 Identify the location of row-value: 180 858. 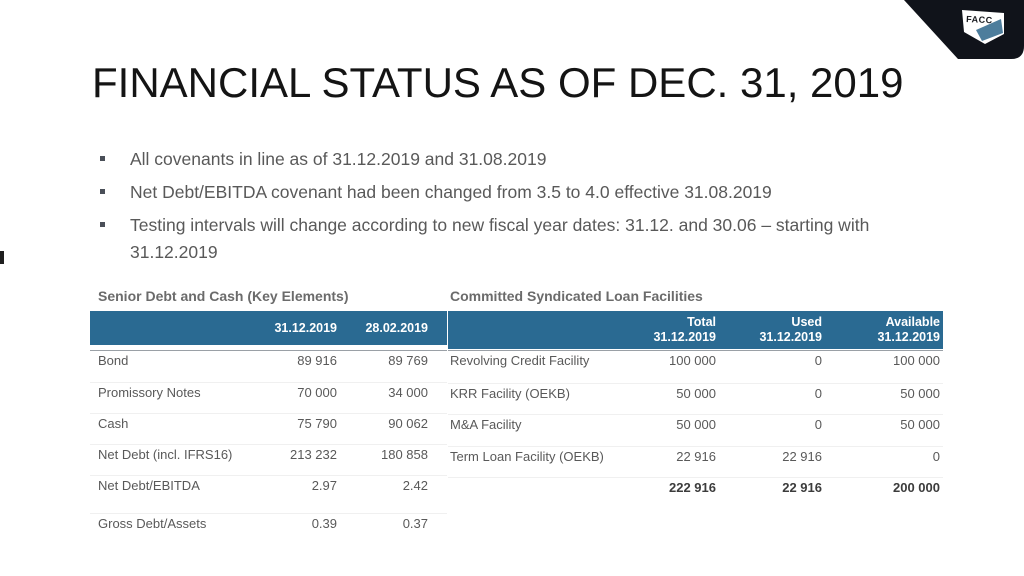
(404, 454).